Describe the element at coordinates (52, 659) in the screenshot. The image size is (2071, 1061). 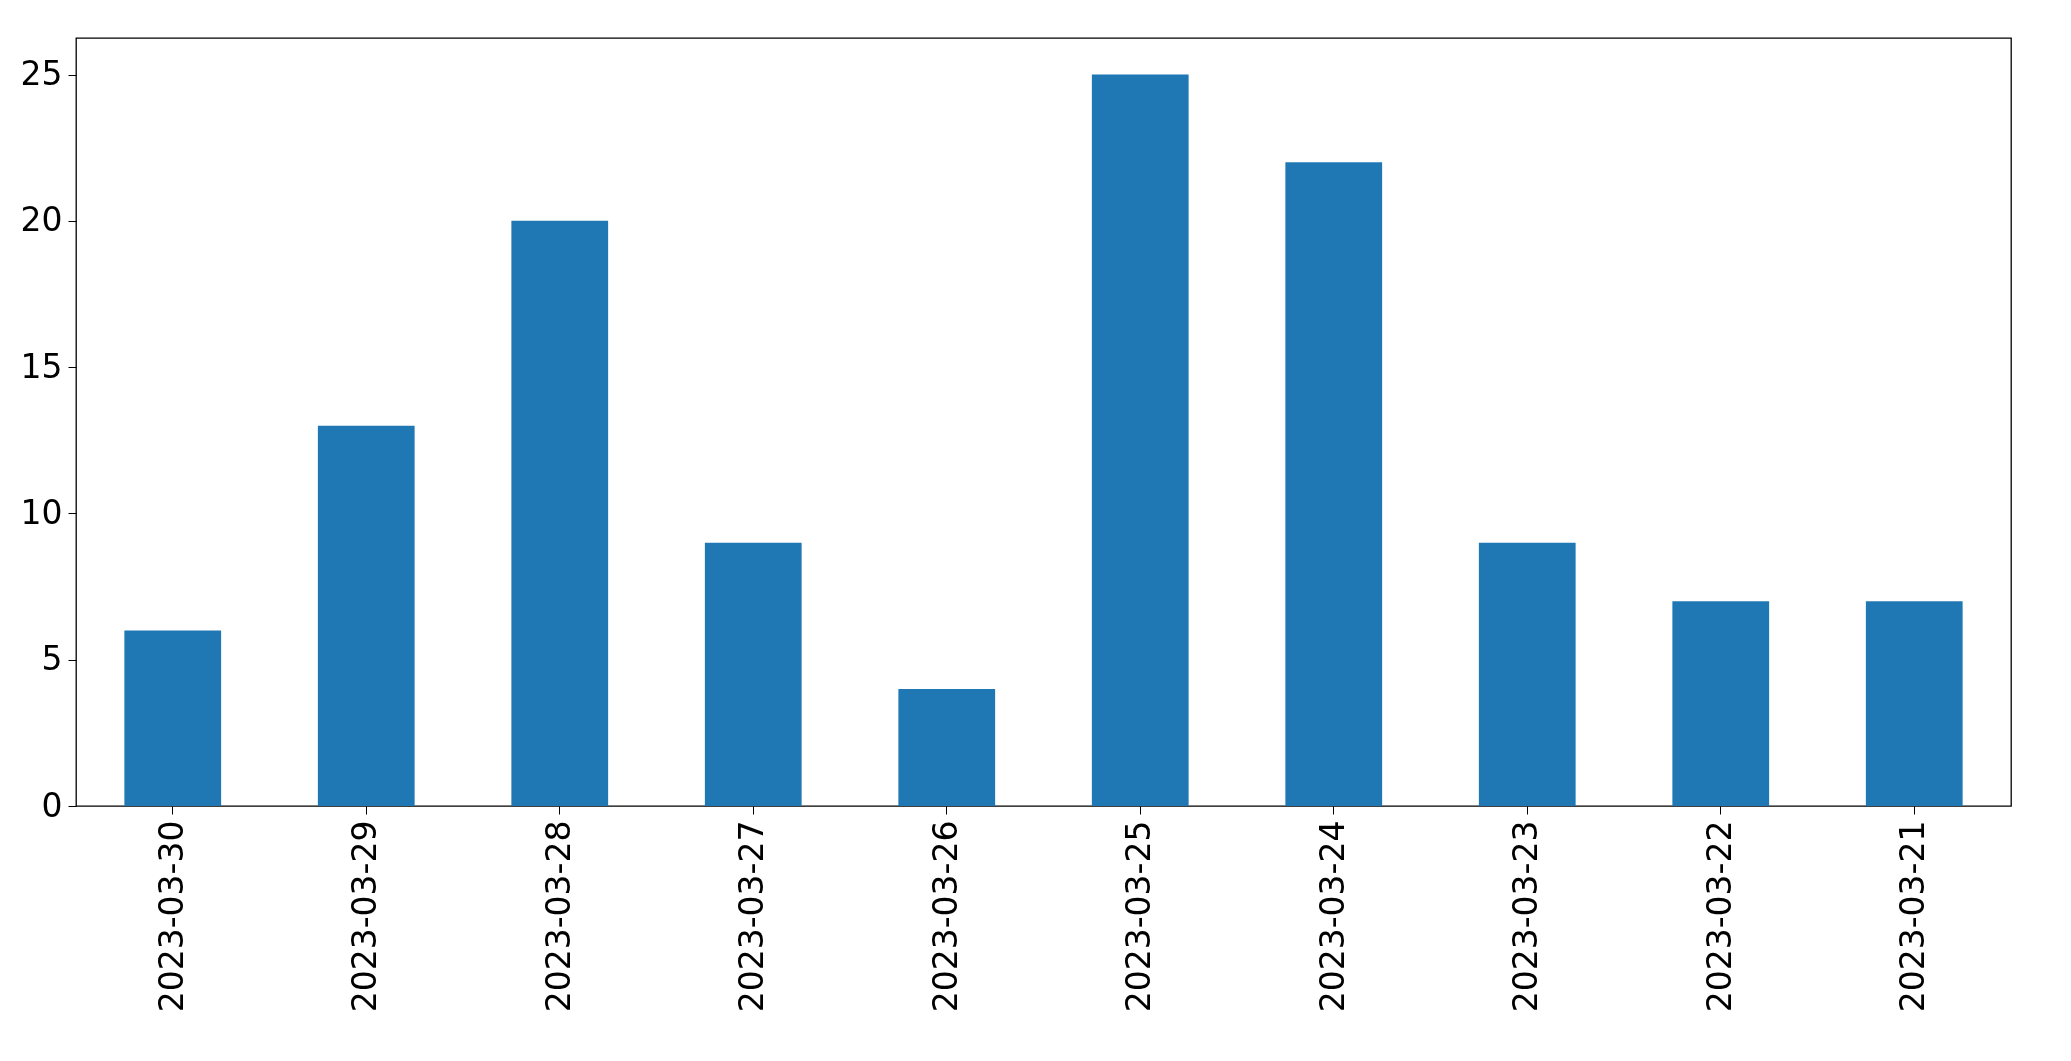
I see `y-tick-label: 5` at that location.